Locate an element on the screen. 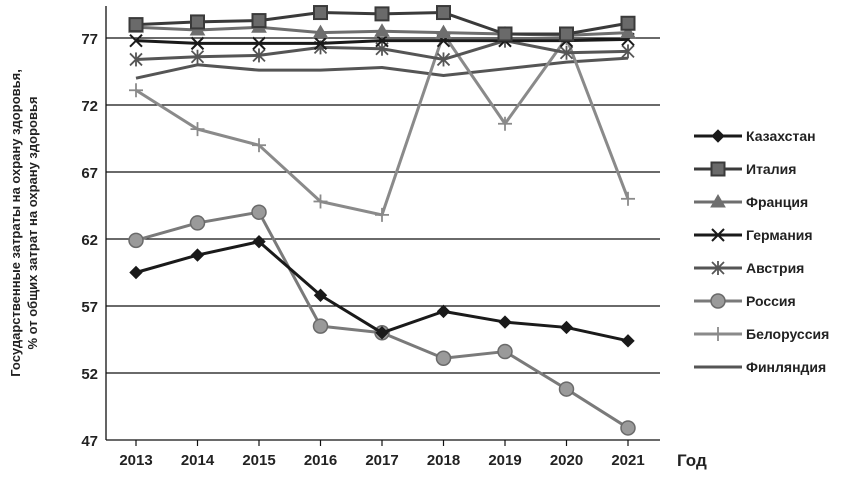  legend-item: Белоруссия is located at coordinates (761, 334).